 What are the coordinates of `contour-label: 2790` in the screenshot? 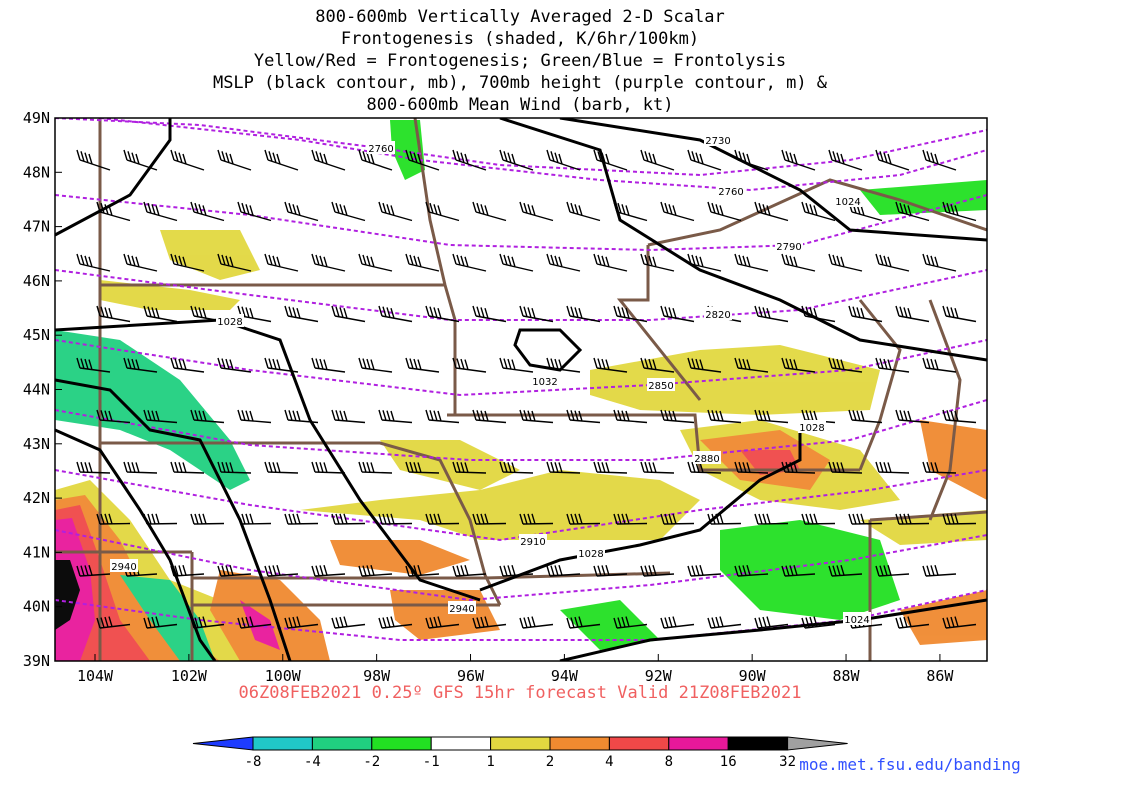 It's located at (788, 247).